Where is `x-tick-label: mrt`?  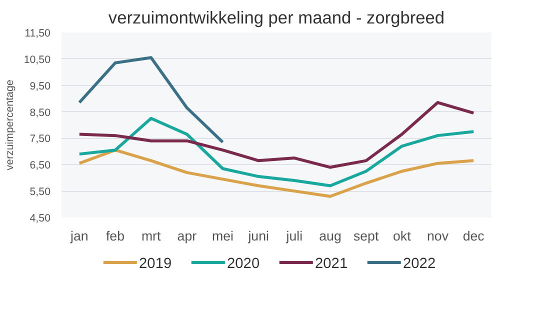 x-tick-label: mrt is located at coordinates (151, 236).